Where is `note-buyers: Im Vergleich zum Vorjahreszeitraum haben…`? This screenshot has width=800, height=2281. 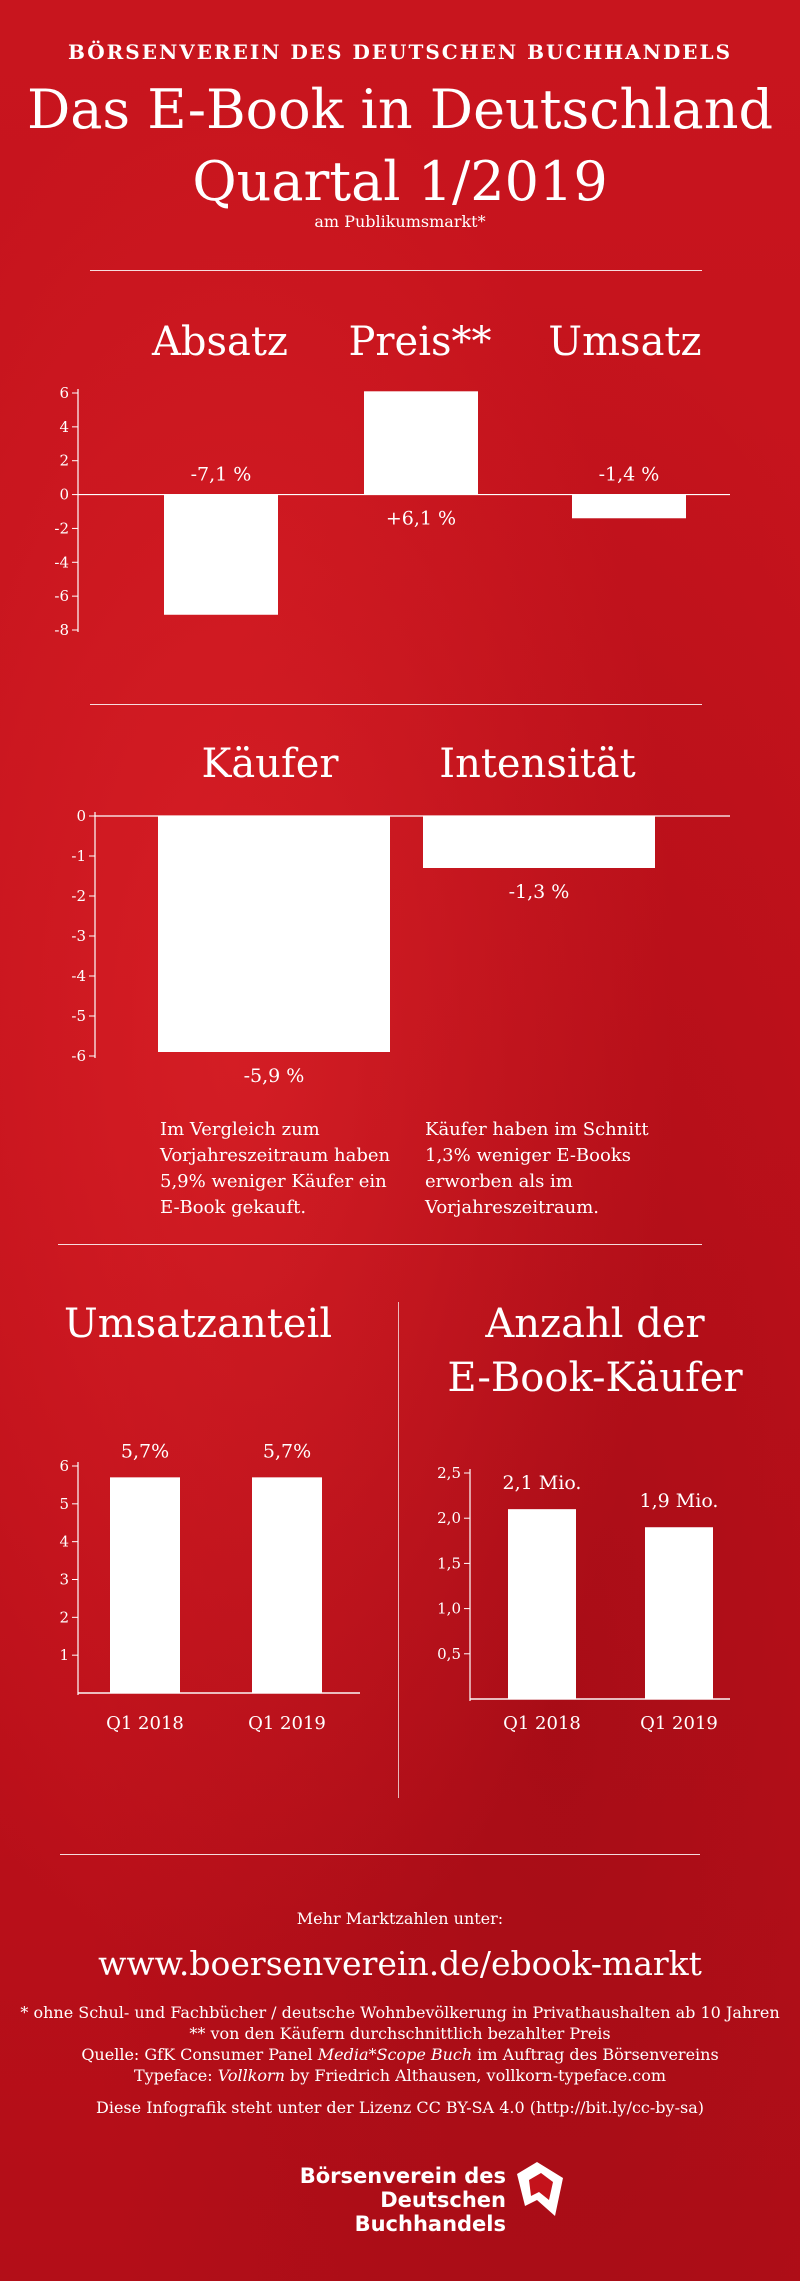 note-buyers: Im Vergleich zum Vorjahreszeitraum haben… is located at coordinates (275, 1168).